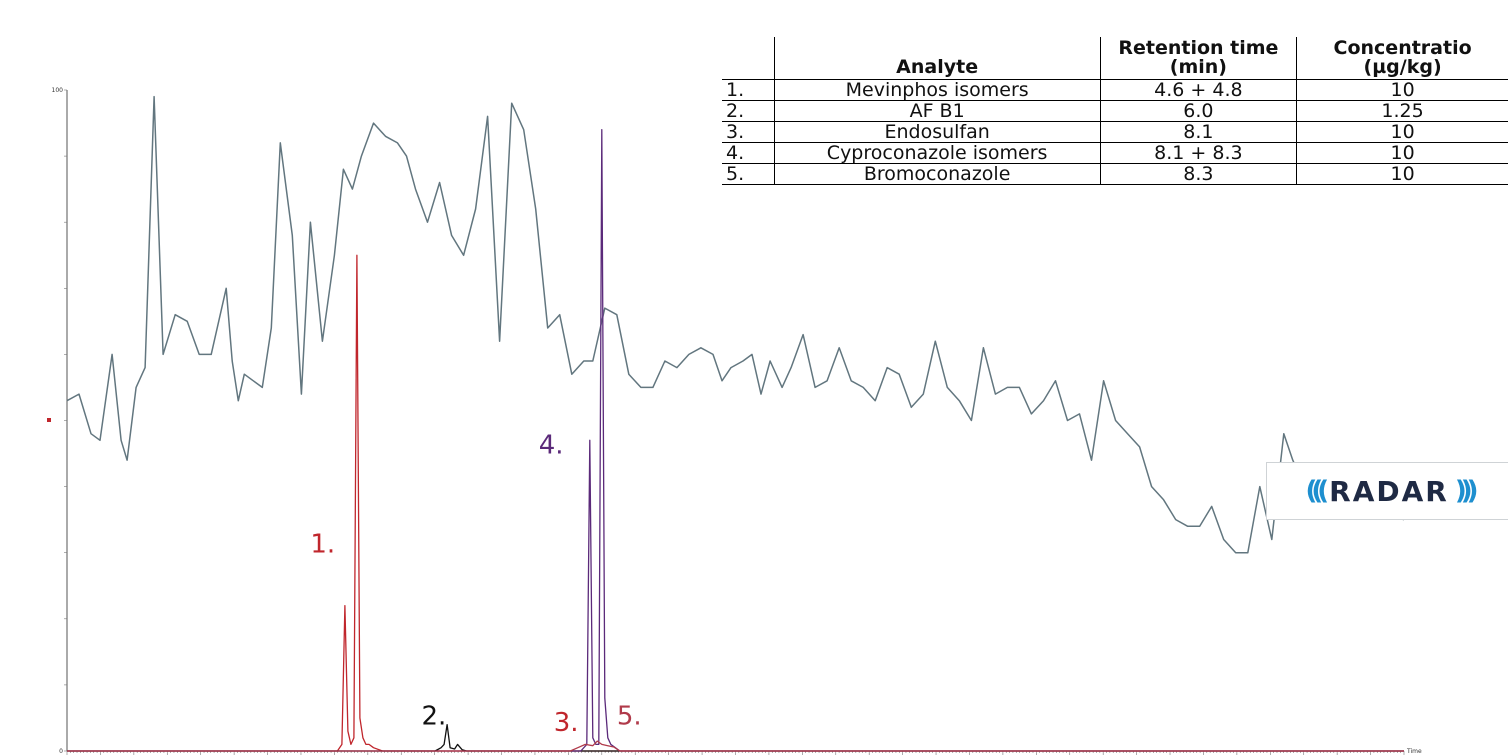 This screenshot has width=1508, height=755. I want to click on table-cell: 4.6 + 4.8, so click(1198, 90).